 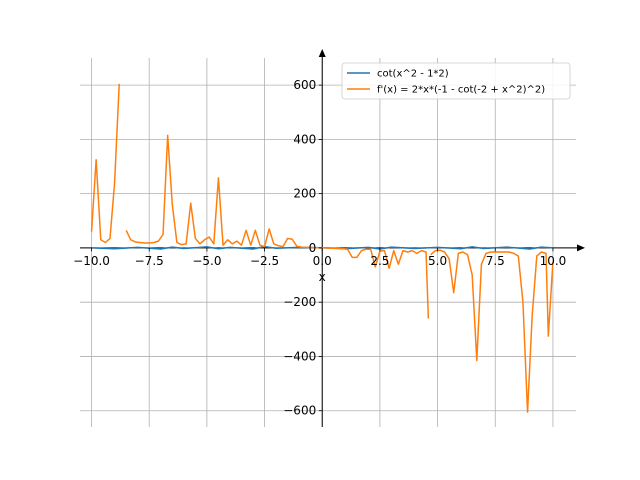 What do you see at coordinates (304, 139) in the screenshot?
I see `y-tick-label: 400` at bounding box center [304, 139].